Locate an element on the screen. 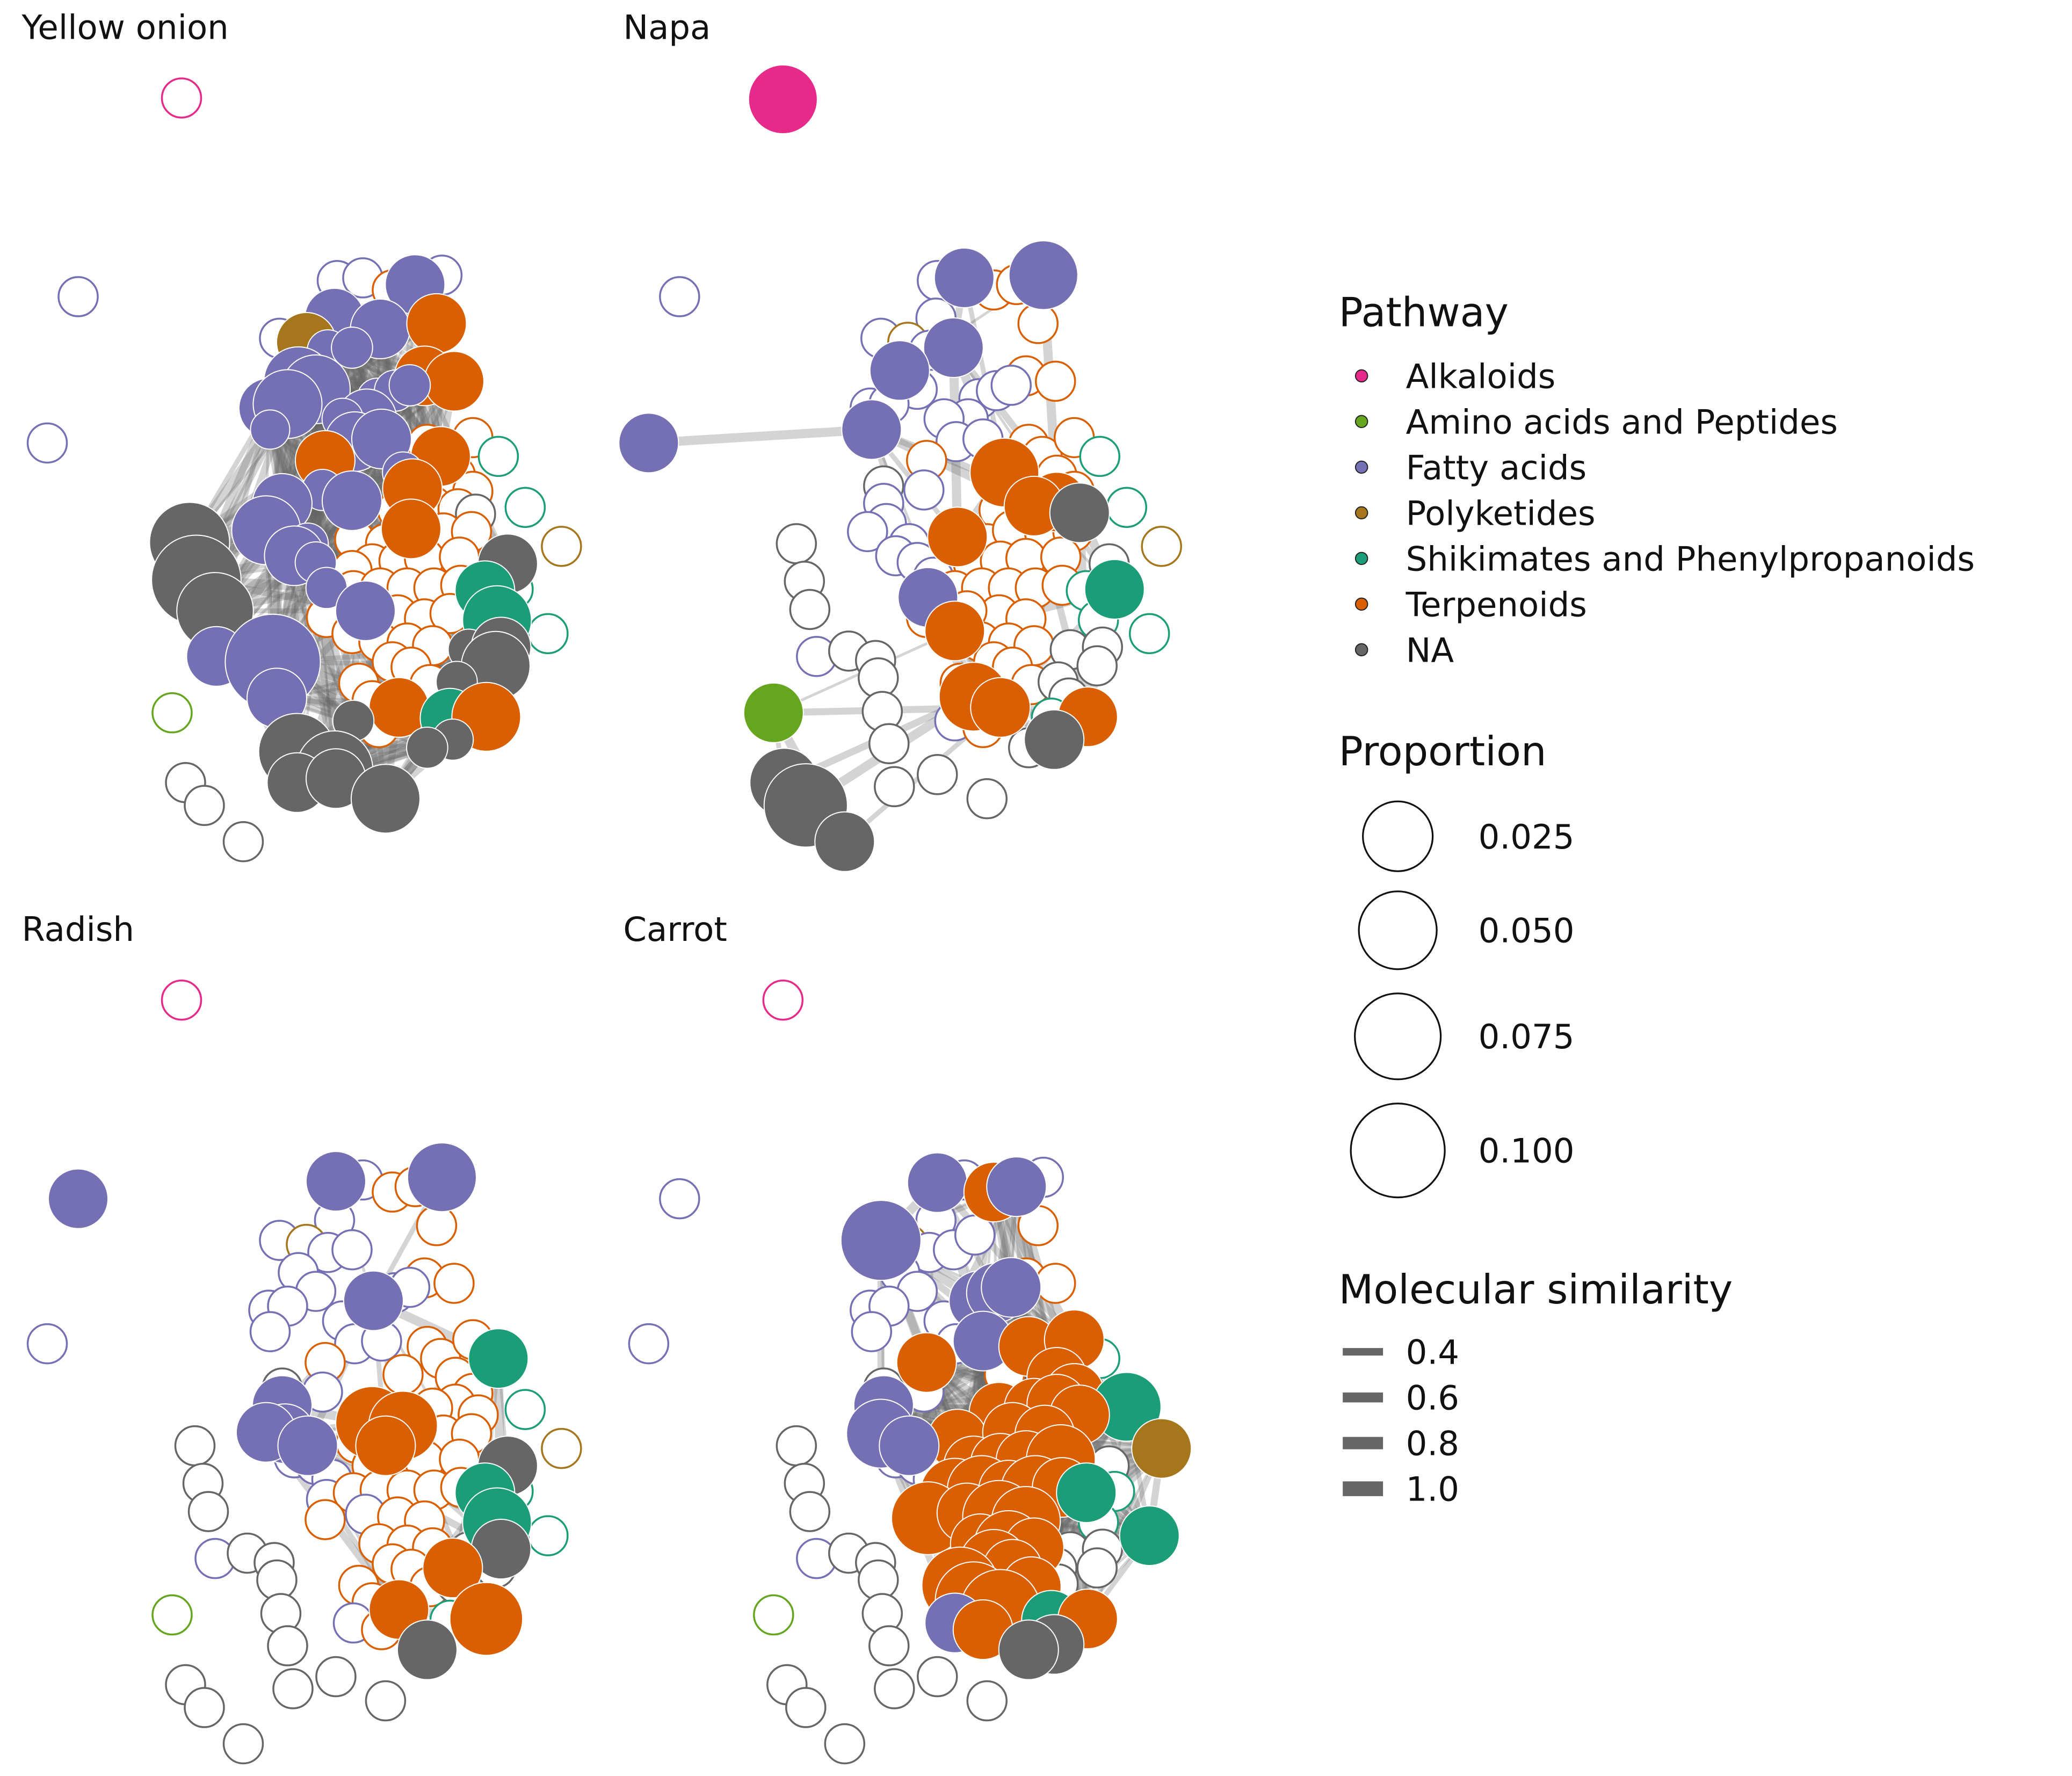 The width and height of the screenshot is (2072, 1776). nodes-carrot is located at coordinates (910, 1372).